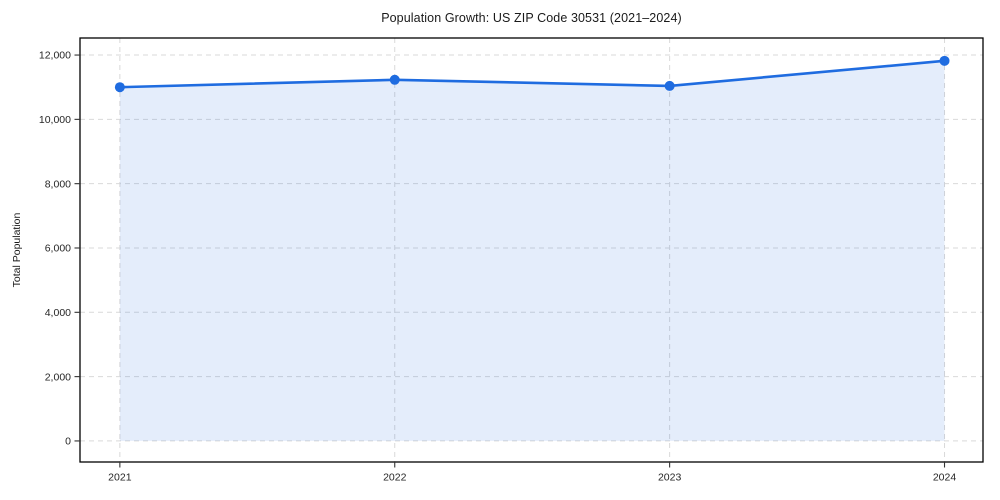  Describe the element at coordinates (58, 184) in the screenshot. I see `y-tick-label: 8,000` at that location.